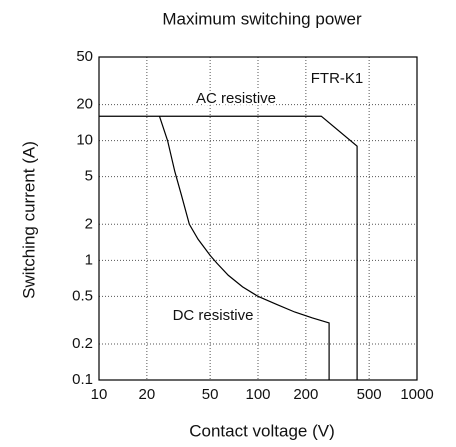  I want to click on series-label: AC resistive, so click(236, 98).